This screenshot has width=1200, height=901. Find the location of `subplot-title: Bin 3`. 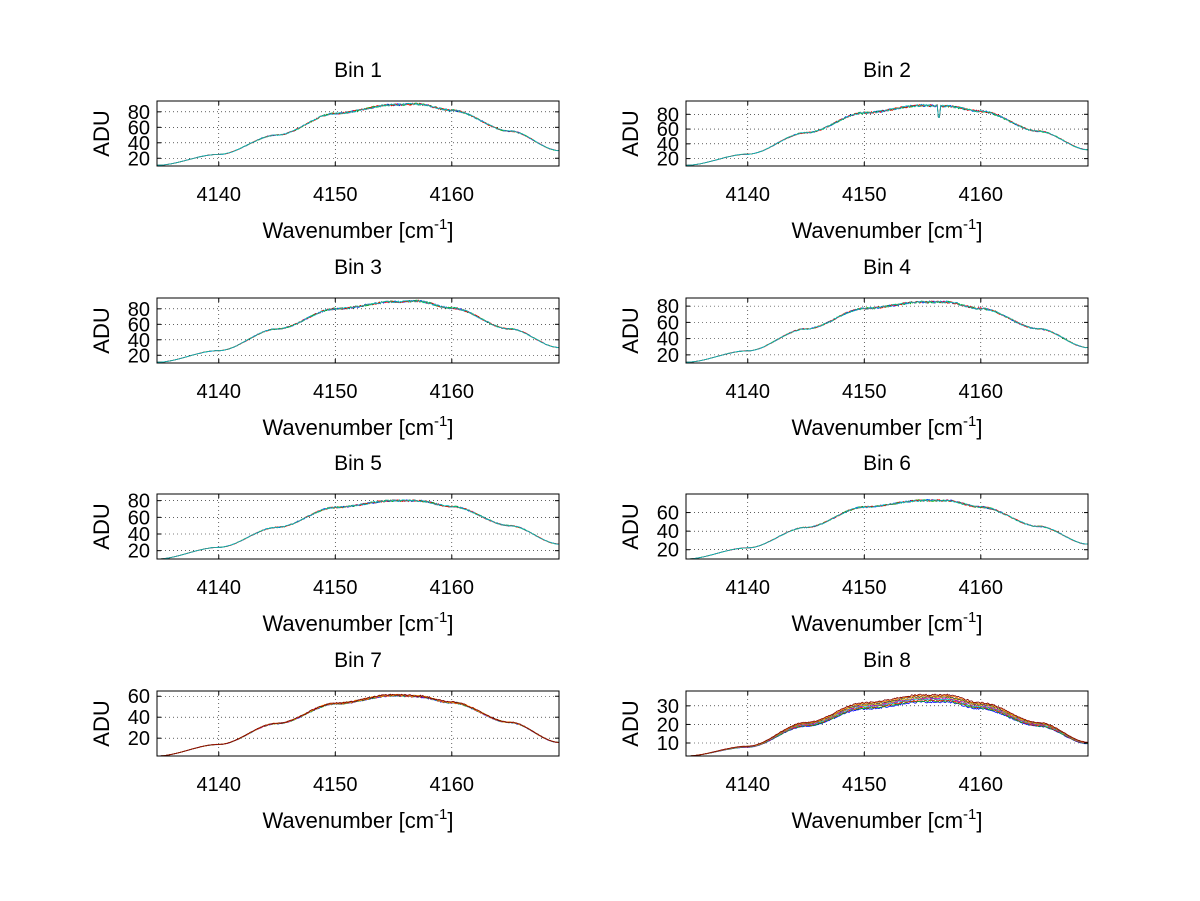

subplot-title: Bin 3 is located at coordinates (358, 267).